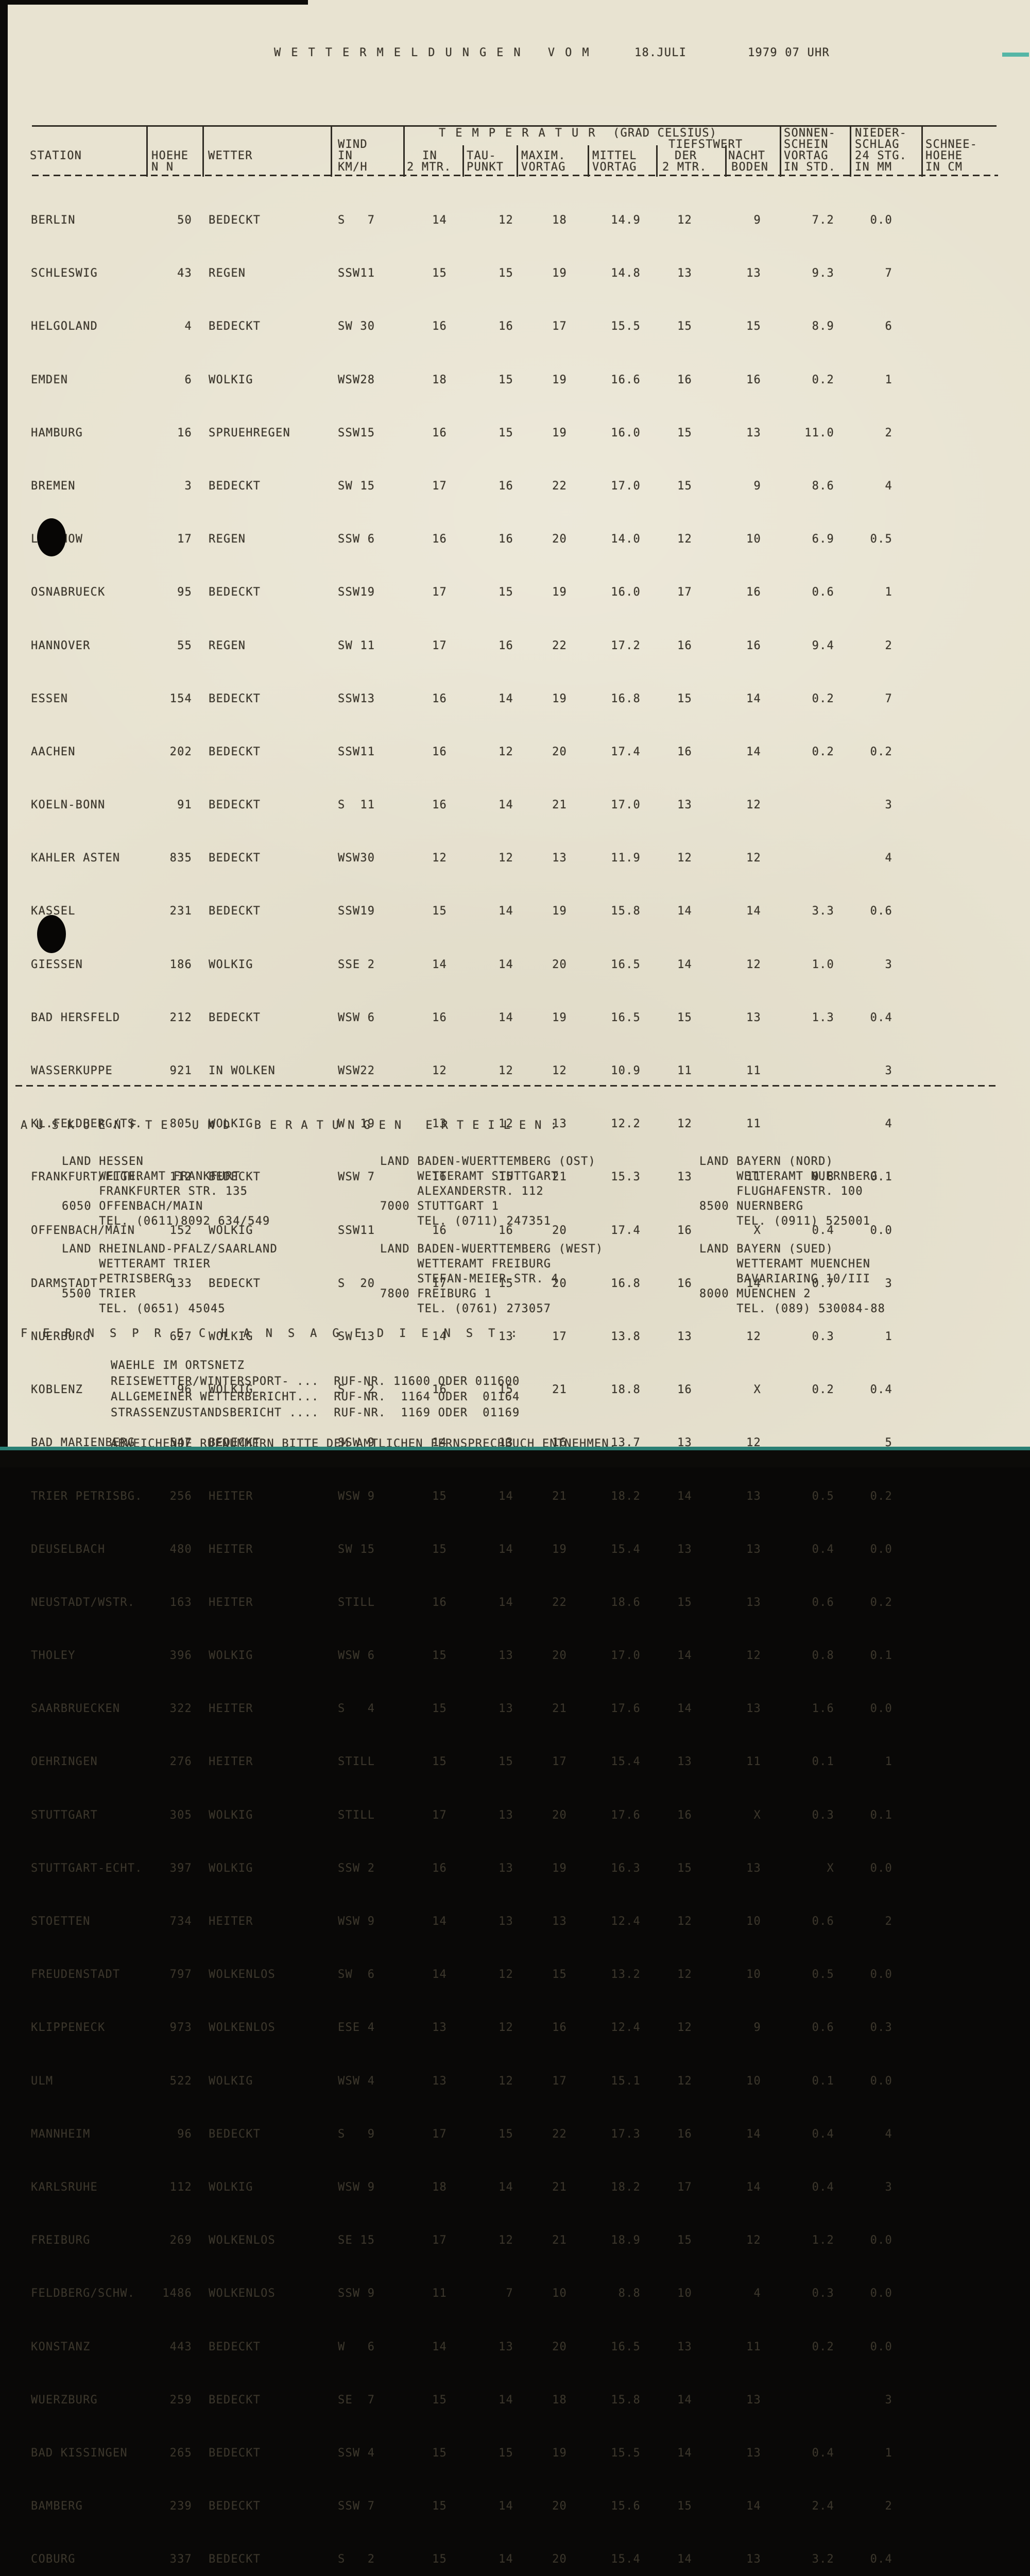  I want to click on cell-nacht-boden: 13, so click(754, 2399).